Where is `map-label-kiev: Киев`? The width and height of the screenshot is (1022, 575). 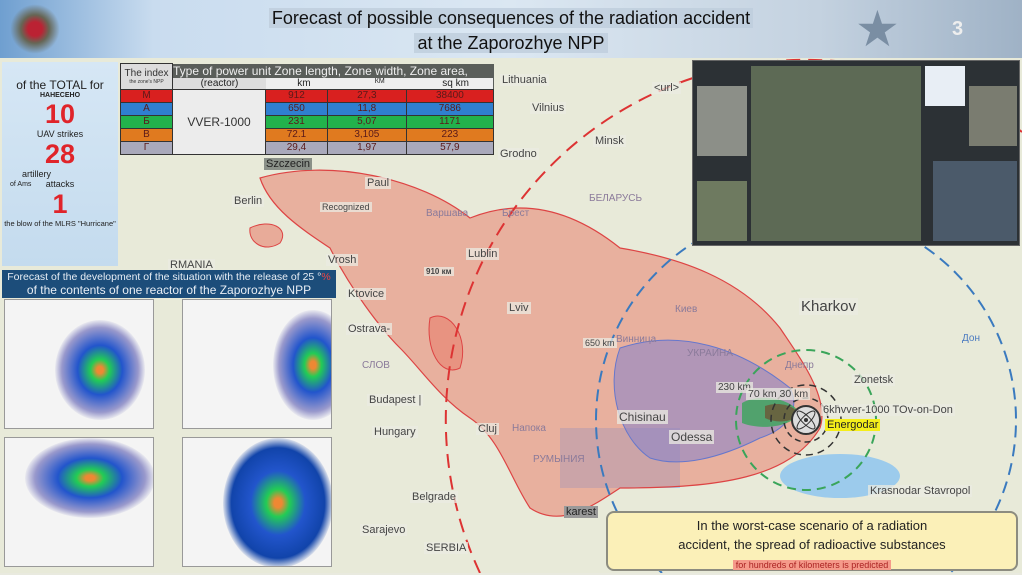
map-label-kiev: Киев is located at coordinates (686, 309).